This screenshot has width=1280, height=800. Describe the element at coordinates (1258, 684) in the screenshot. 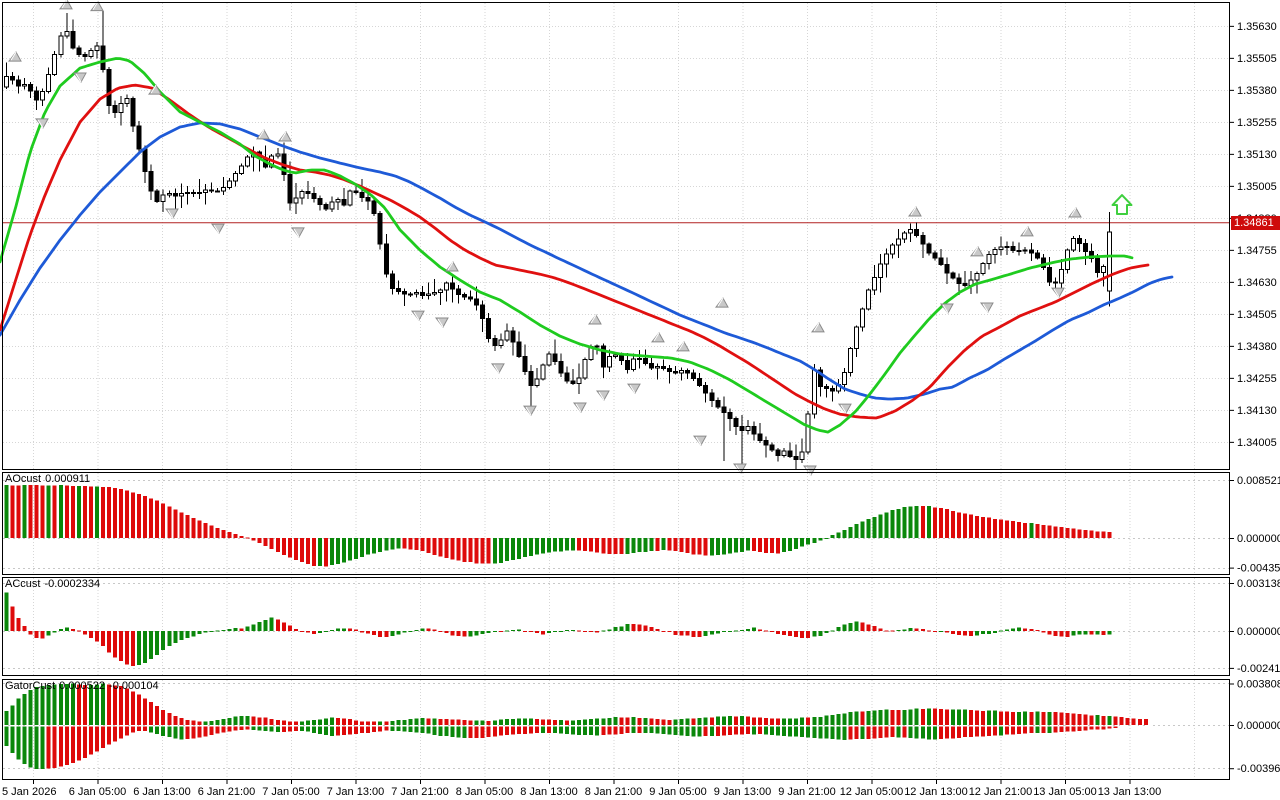

I see `svg-text: 0.003808` at that location.